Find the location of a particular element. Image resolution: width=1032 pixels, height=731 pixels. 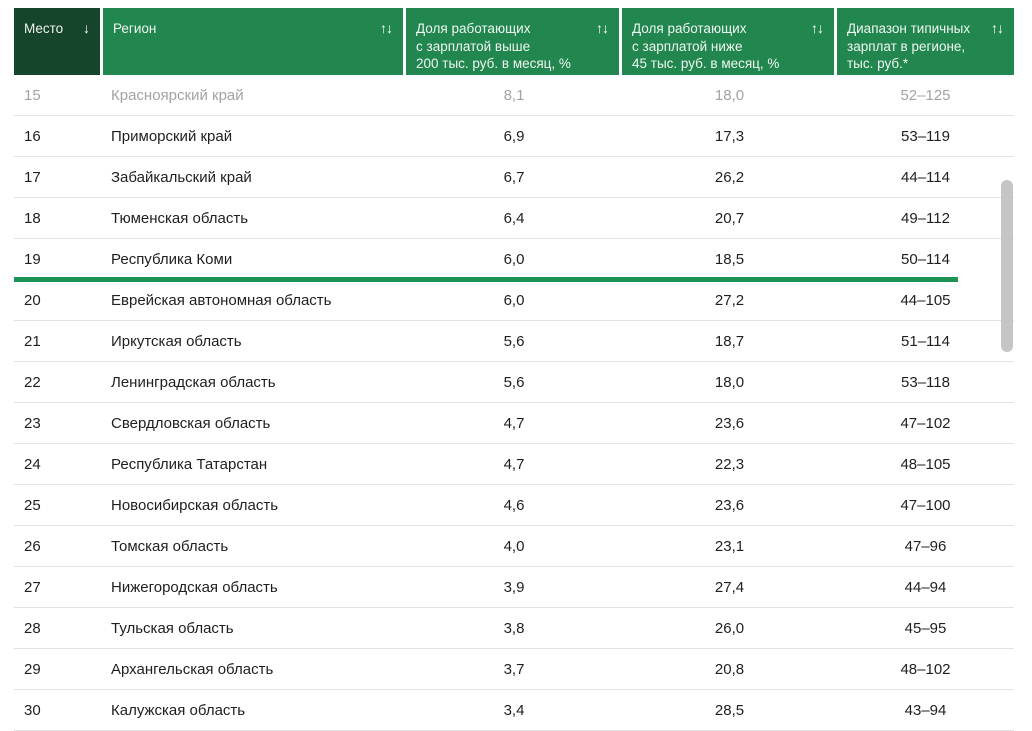

cell-place: 17 is located at coordinates (32, 177).